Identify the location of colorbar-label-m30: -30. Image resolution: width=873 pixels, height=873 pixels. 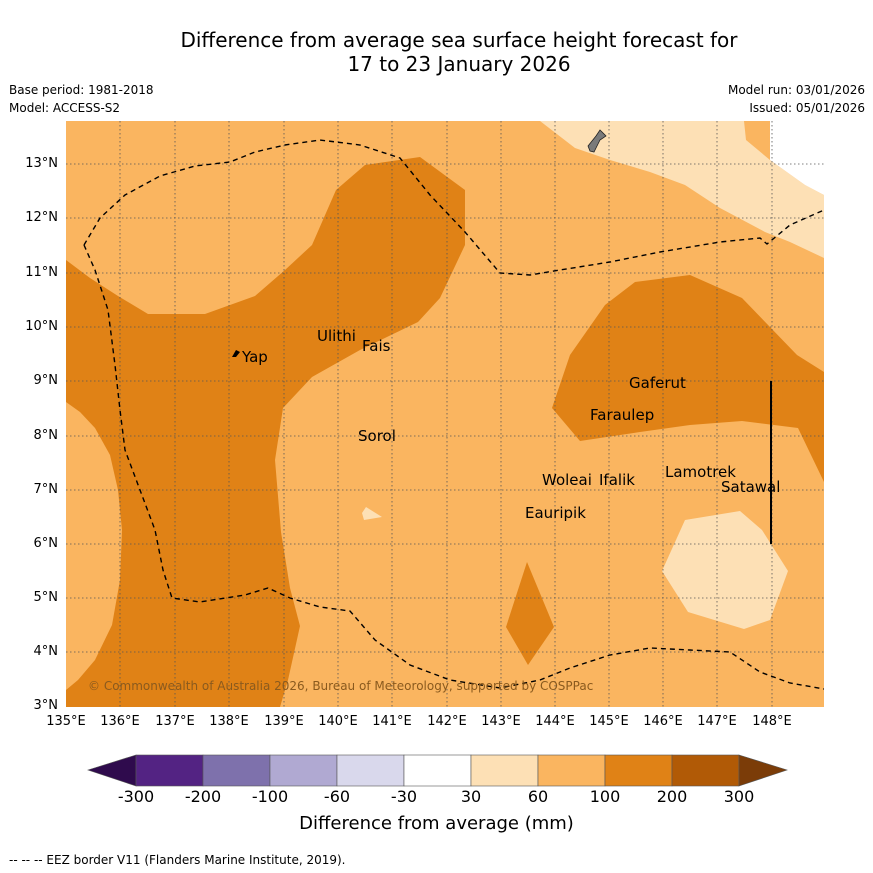
(404, 796).